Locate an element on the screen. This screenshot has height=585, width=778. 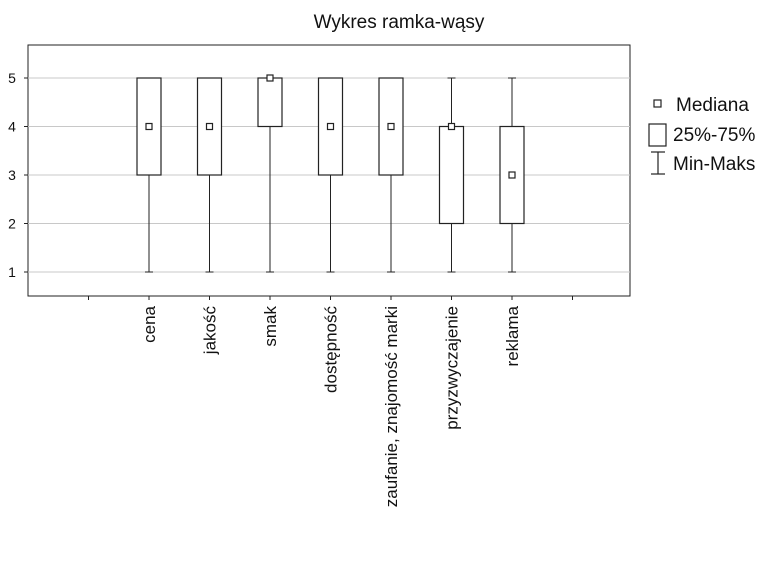
y-axis: 1 2 3 4 5 is located at coordinates (18, 175).